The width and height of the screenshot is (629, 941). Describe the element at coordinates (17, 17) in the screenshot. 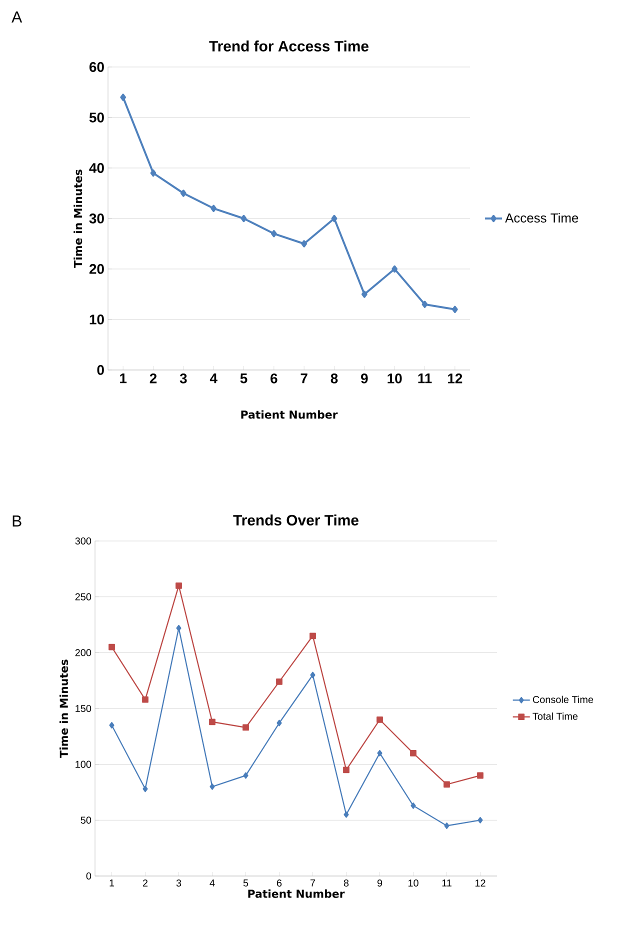

I see `text: A` at that location.